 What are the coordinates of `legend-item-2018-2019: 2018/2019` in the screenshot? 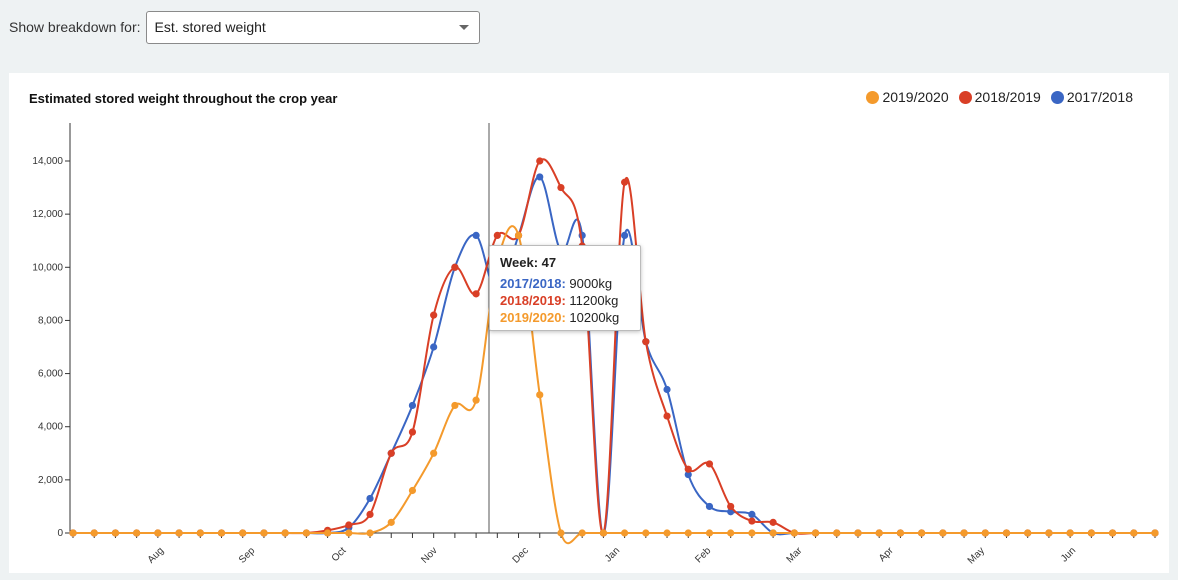 It's located at (999, 97).